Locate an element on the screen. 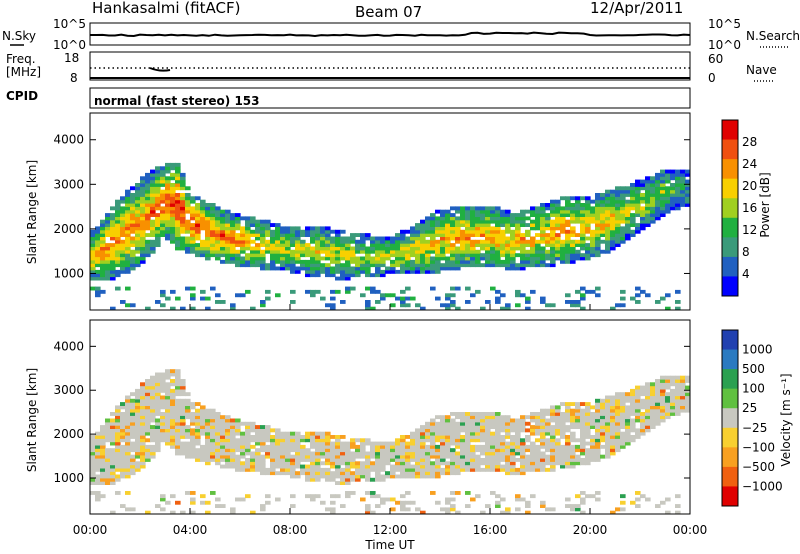 This screenshot has height=554, width=800. power-colorbar-swatch is located at coordinates (730, 286).